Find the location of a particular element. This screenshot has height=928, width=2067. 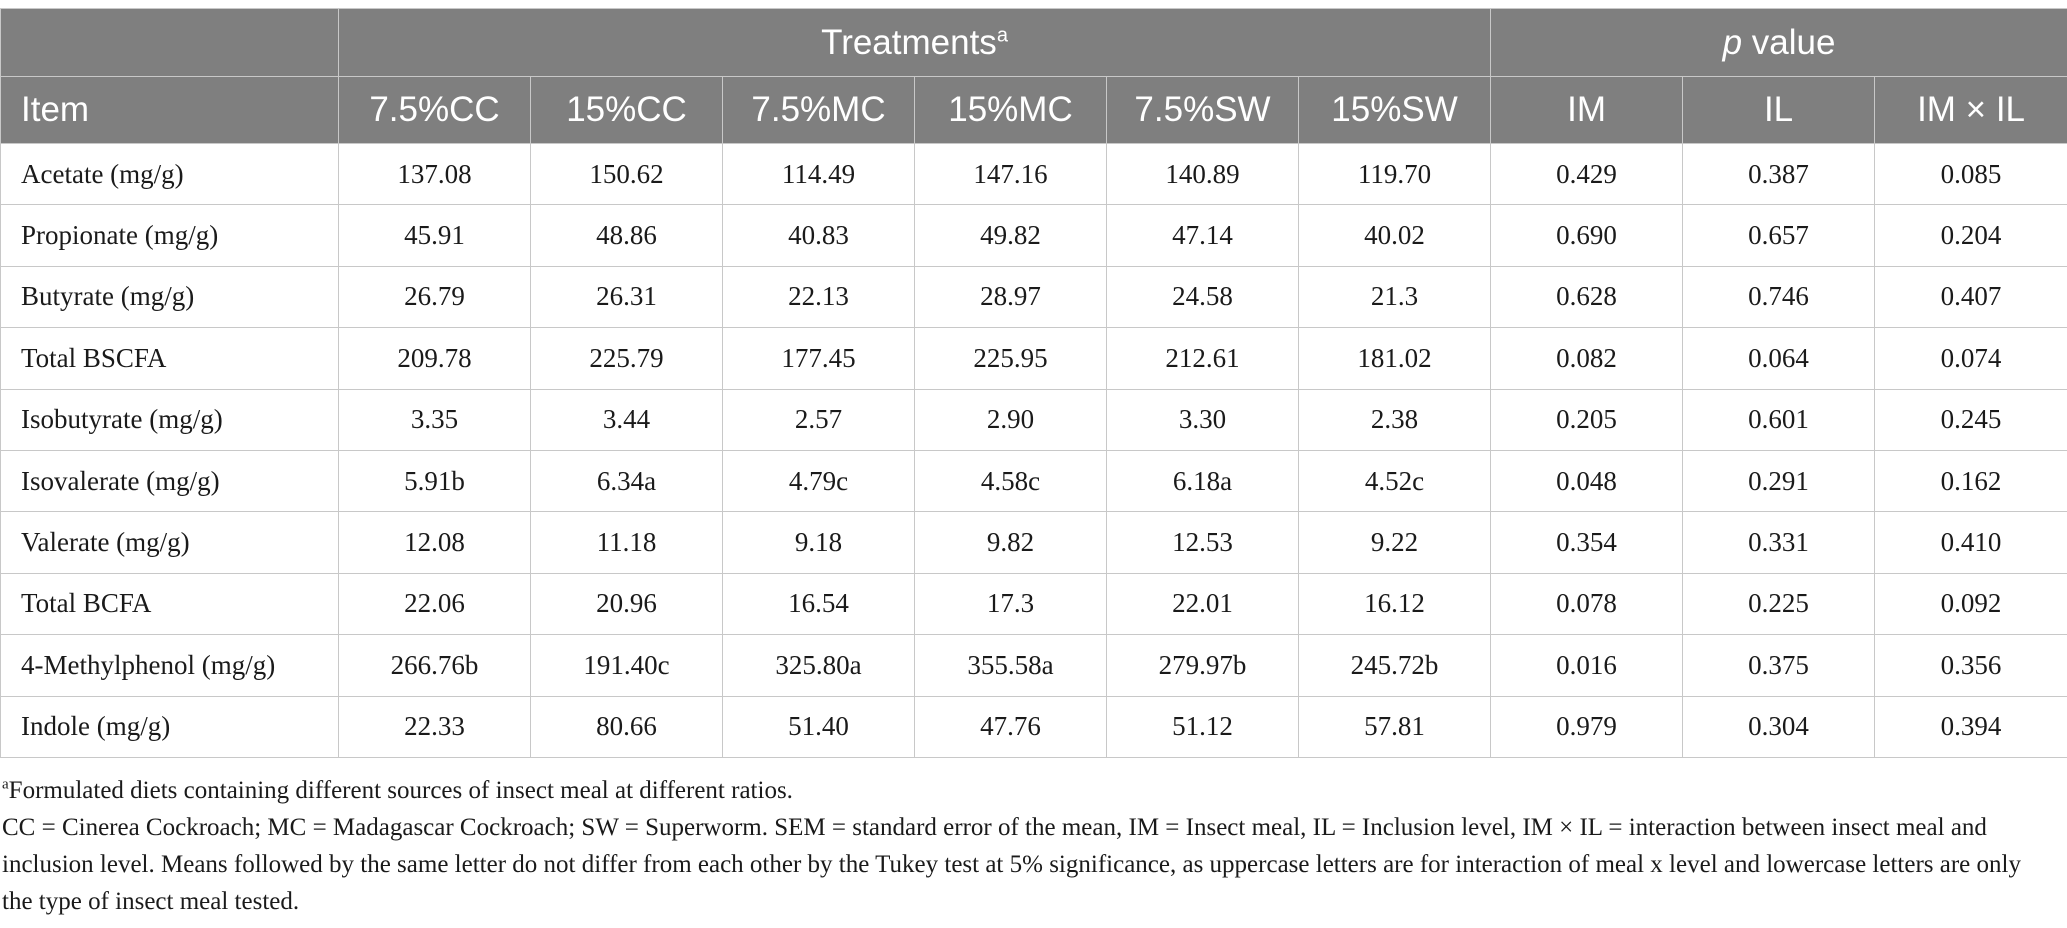

table-cell: 0.429 is located at coordinates (1587, 174).